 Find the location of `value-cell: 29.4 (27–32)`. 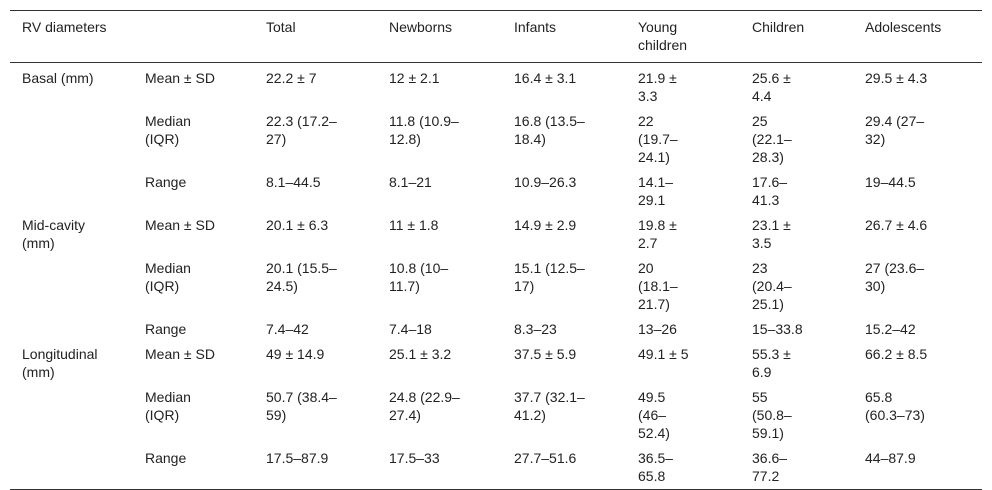

value-cell: 29.4 (27–32) is located at coordinates (923, 139).